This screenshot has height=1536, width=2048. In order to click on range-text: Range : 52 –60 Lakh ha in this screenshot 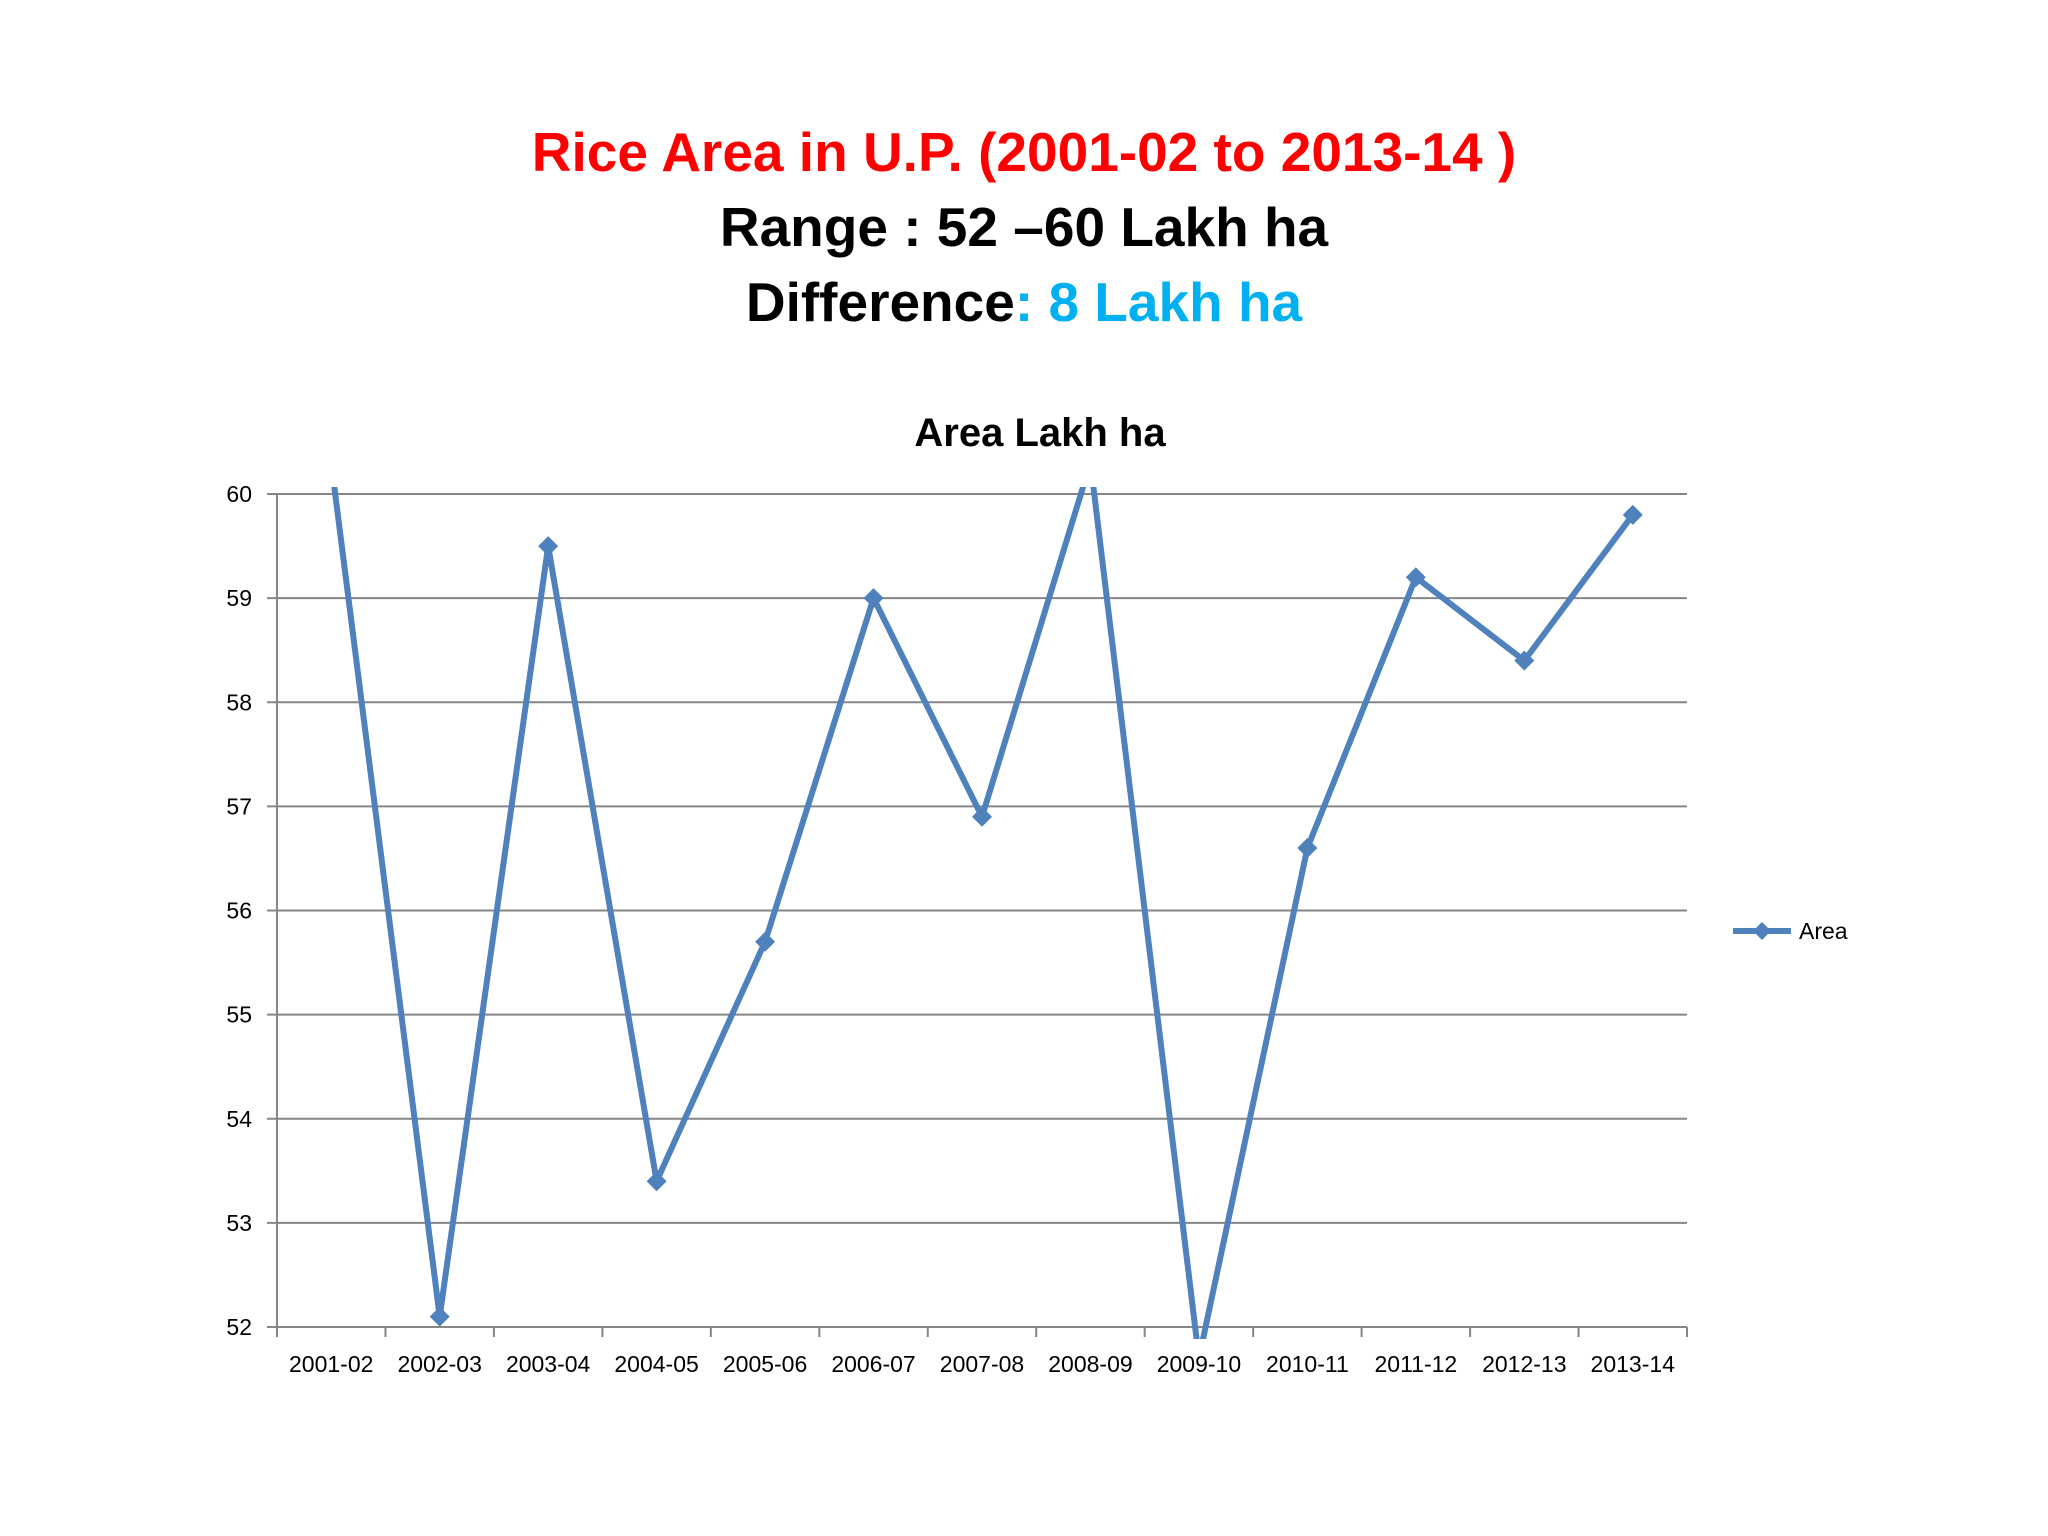, I will do `click(1024, 227)`.